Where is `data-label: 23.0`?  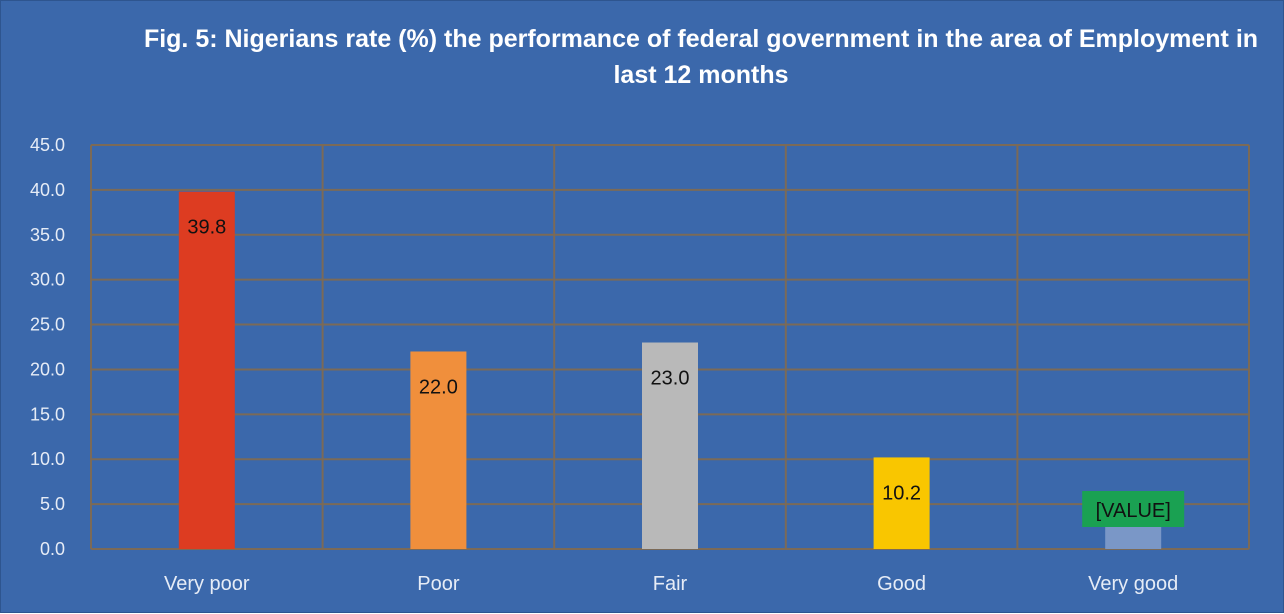 data-label: 23.0 is located at coordinates (670, 379).